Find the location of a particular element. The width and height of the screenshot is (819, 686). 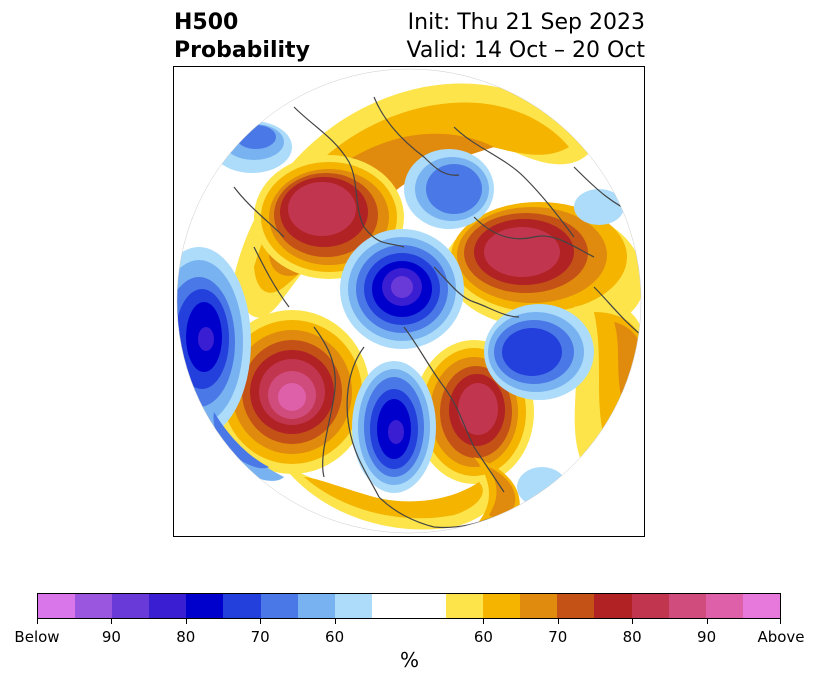

colorbar-ticks: Below 90 80 70 60 60 70 80 90 Above is located at coordinates (409, 633).